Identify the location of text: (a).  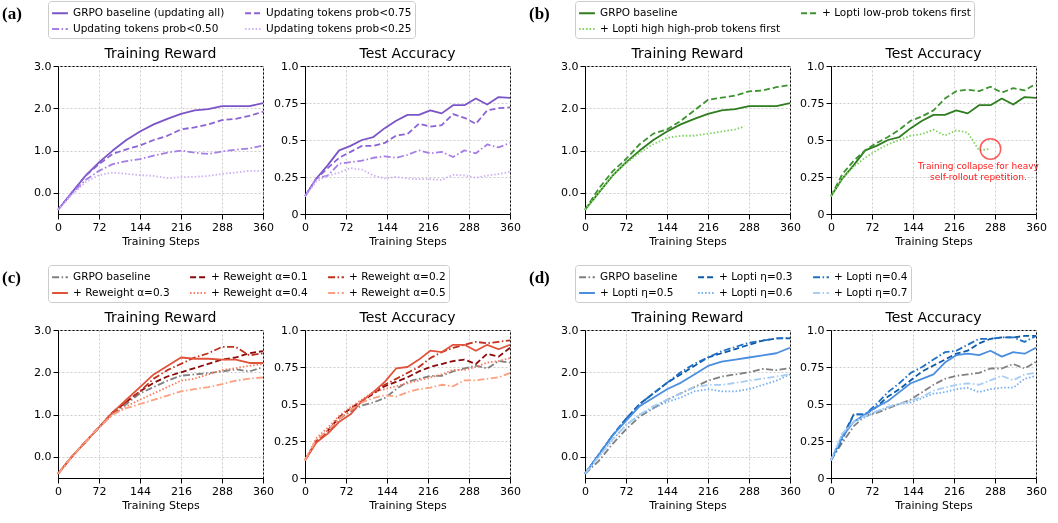
(12, 14).